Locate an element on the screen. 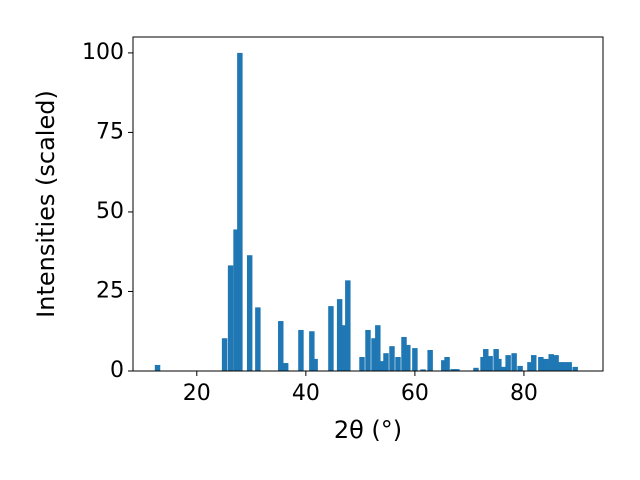 The height and width of the screenshot is (480, 640). y-tick-label: 75 is located at coordinates (110, 131).